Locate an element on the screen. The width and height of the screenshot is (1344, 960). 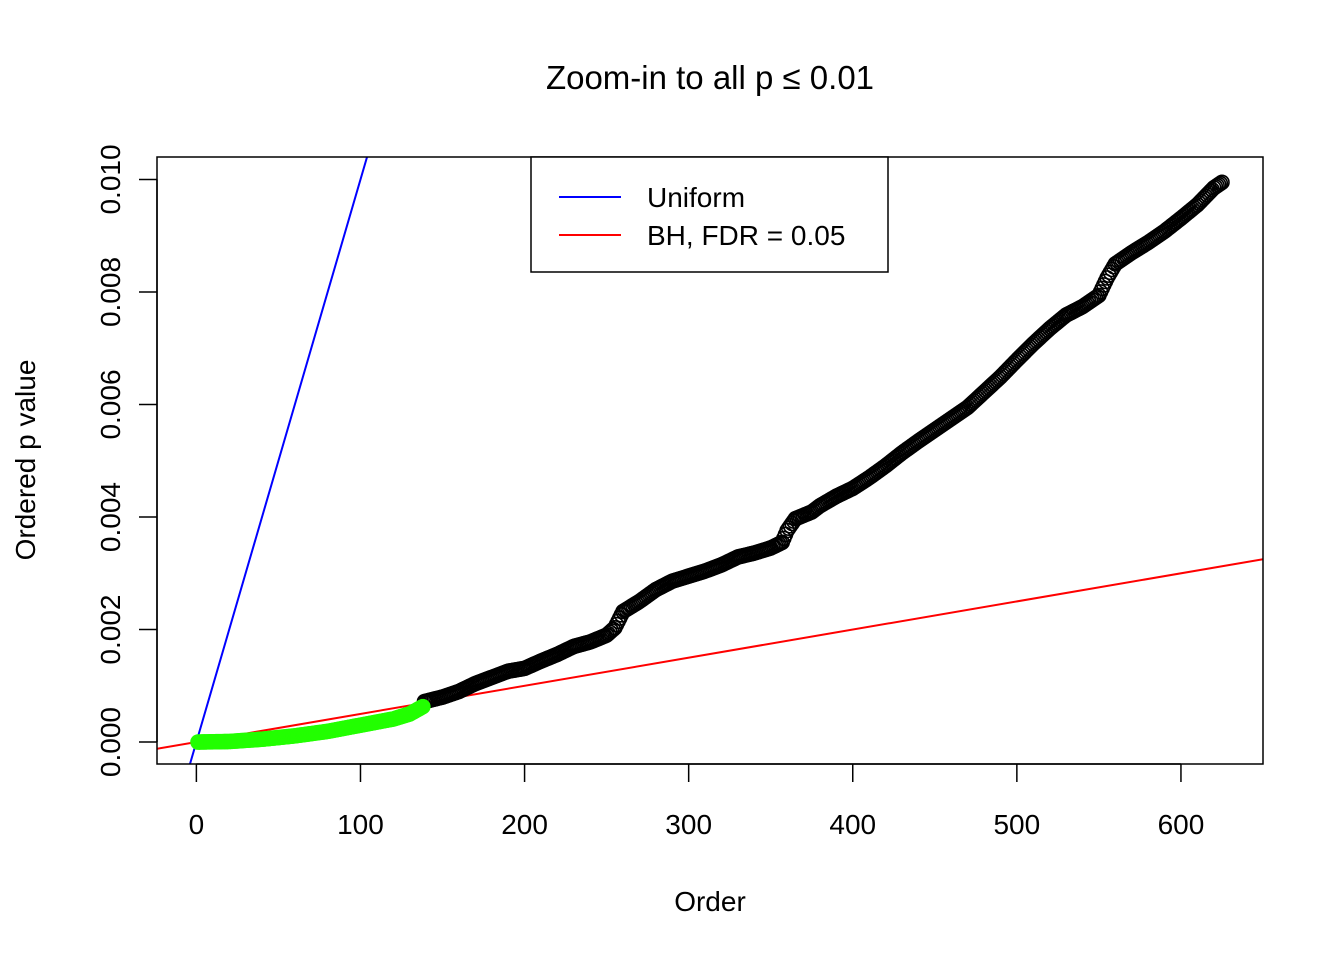
y-axis: 0.000 0.002 0.004 0.006 0.008 0.010 is located at coordinates (126, 460).